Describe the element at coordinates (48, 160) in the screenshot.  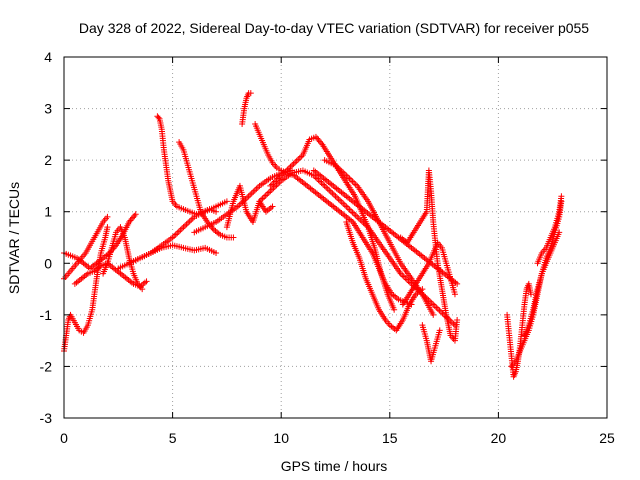
I see `y-tick-label: 2` at that location.